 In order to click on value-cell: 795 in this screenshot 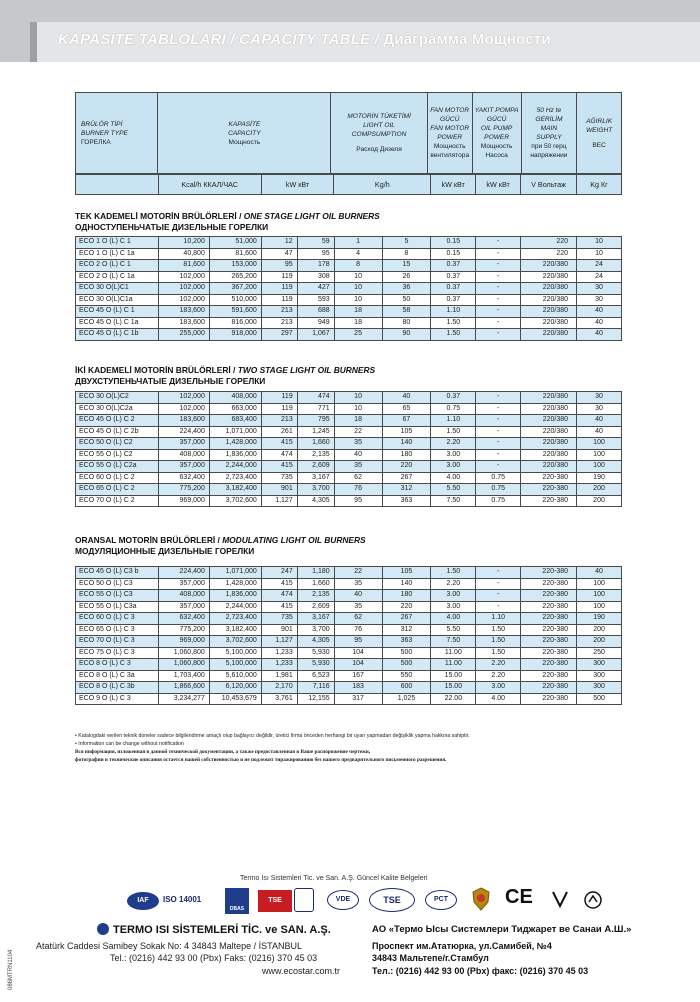, I will do `click(315, 420)`.